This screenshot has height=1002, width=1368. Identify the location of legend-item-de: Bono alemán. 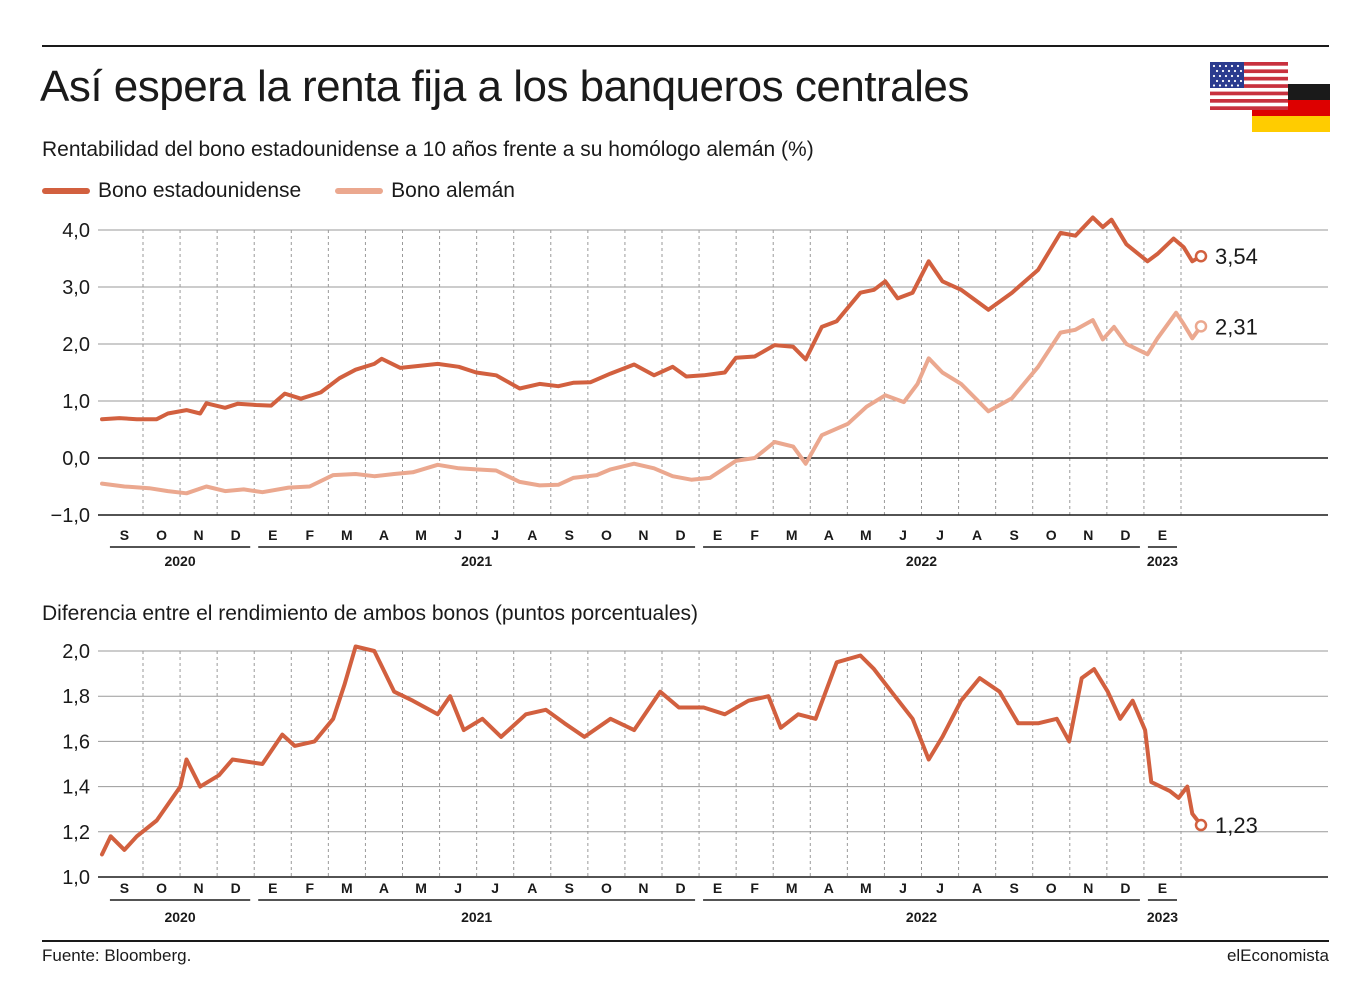
(425, 191).